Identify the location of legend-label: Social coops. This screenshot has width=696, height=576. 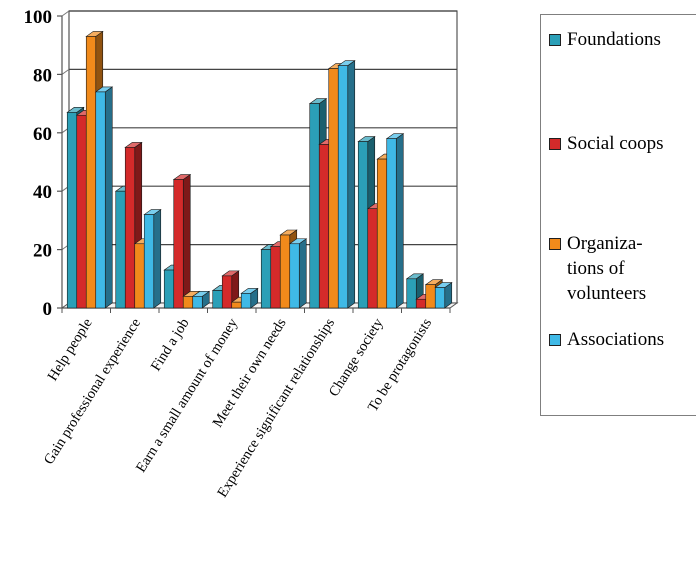
(615, 143).